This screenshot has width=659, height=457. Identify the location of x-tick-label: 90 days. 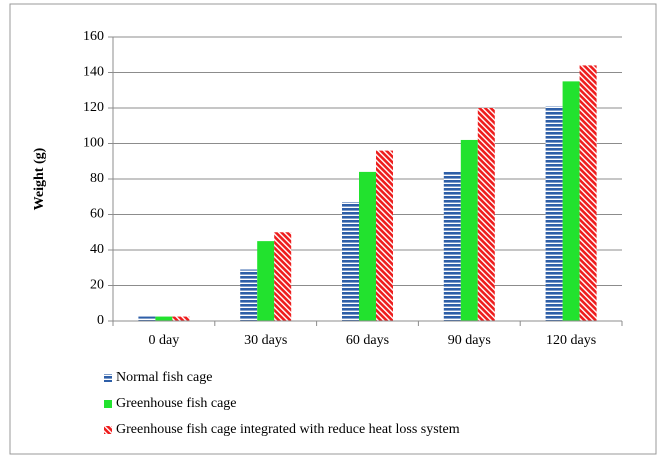
(469, 340).